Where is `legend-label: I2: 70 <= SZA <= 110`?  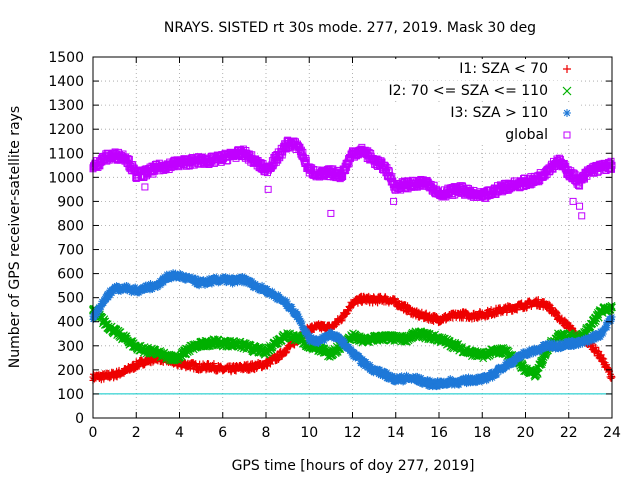 legend-label: I2: 70 <= SZA <= 110 is located at coordinates (468, 91).